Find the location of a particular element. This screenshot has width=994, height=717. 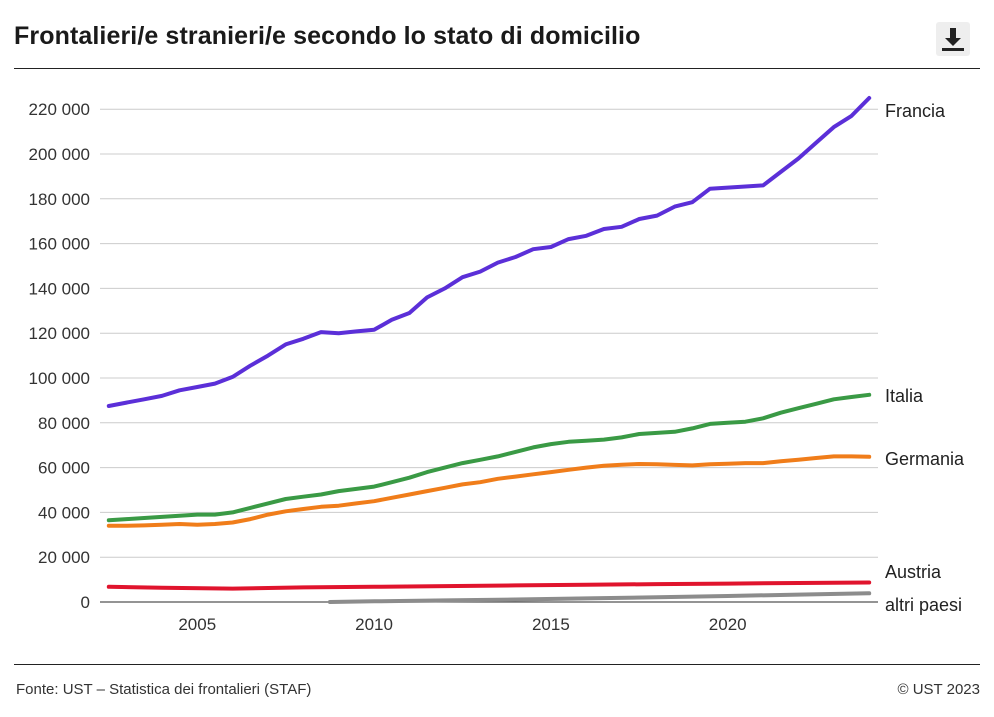

series-label: Germania is located at coordinates (925, 459).